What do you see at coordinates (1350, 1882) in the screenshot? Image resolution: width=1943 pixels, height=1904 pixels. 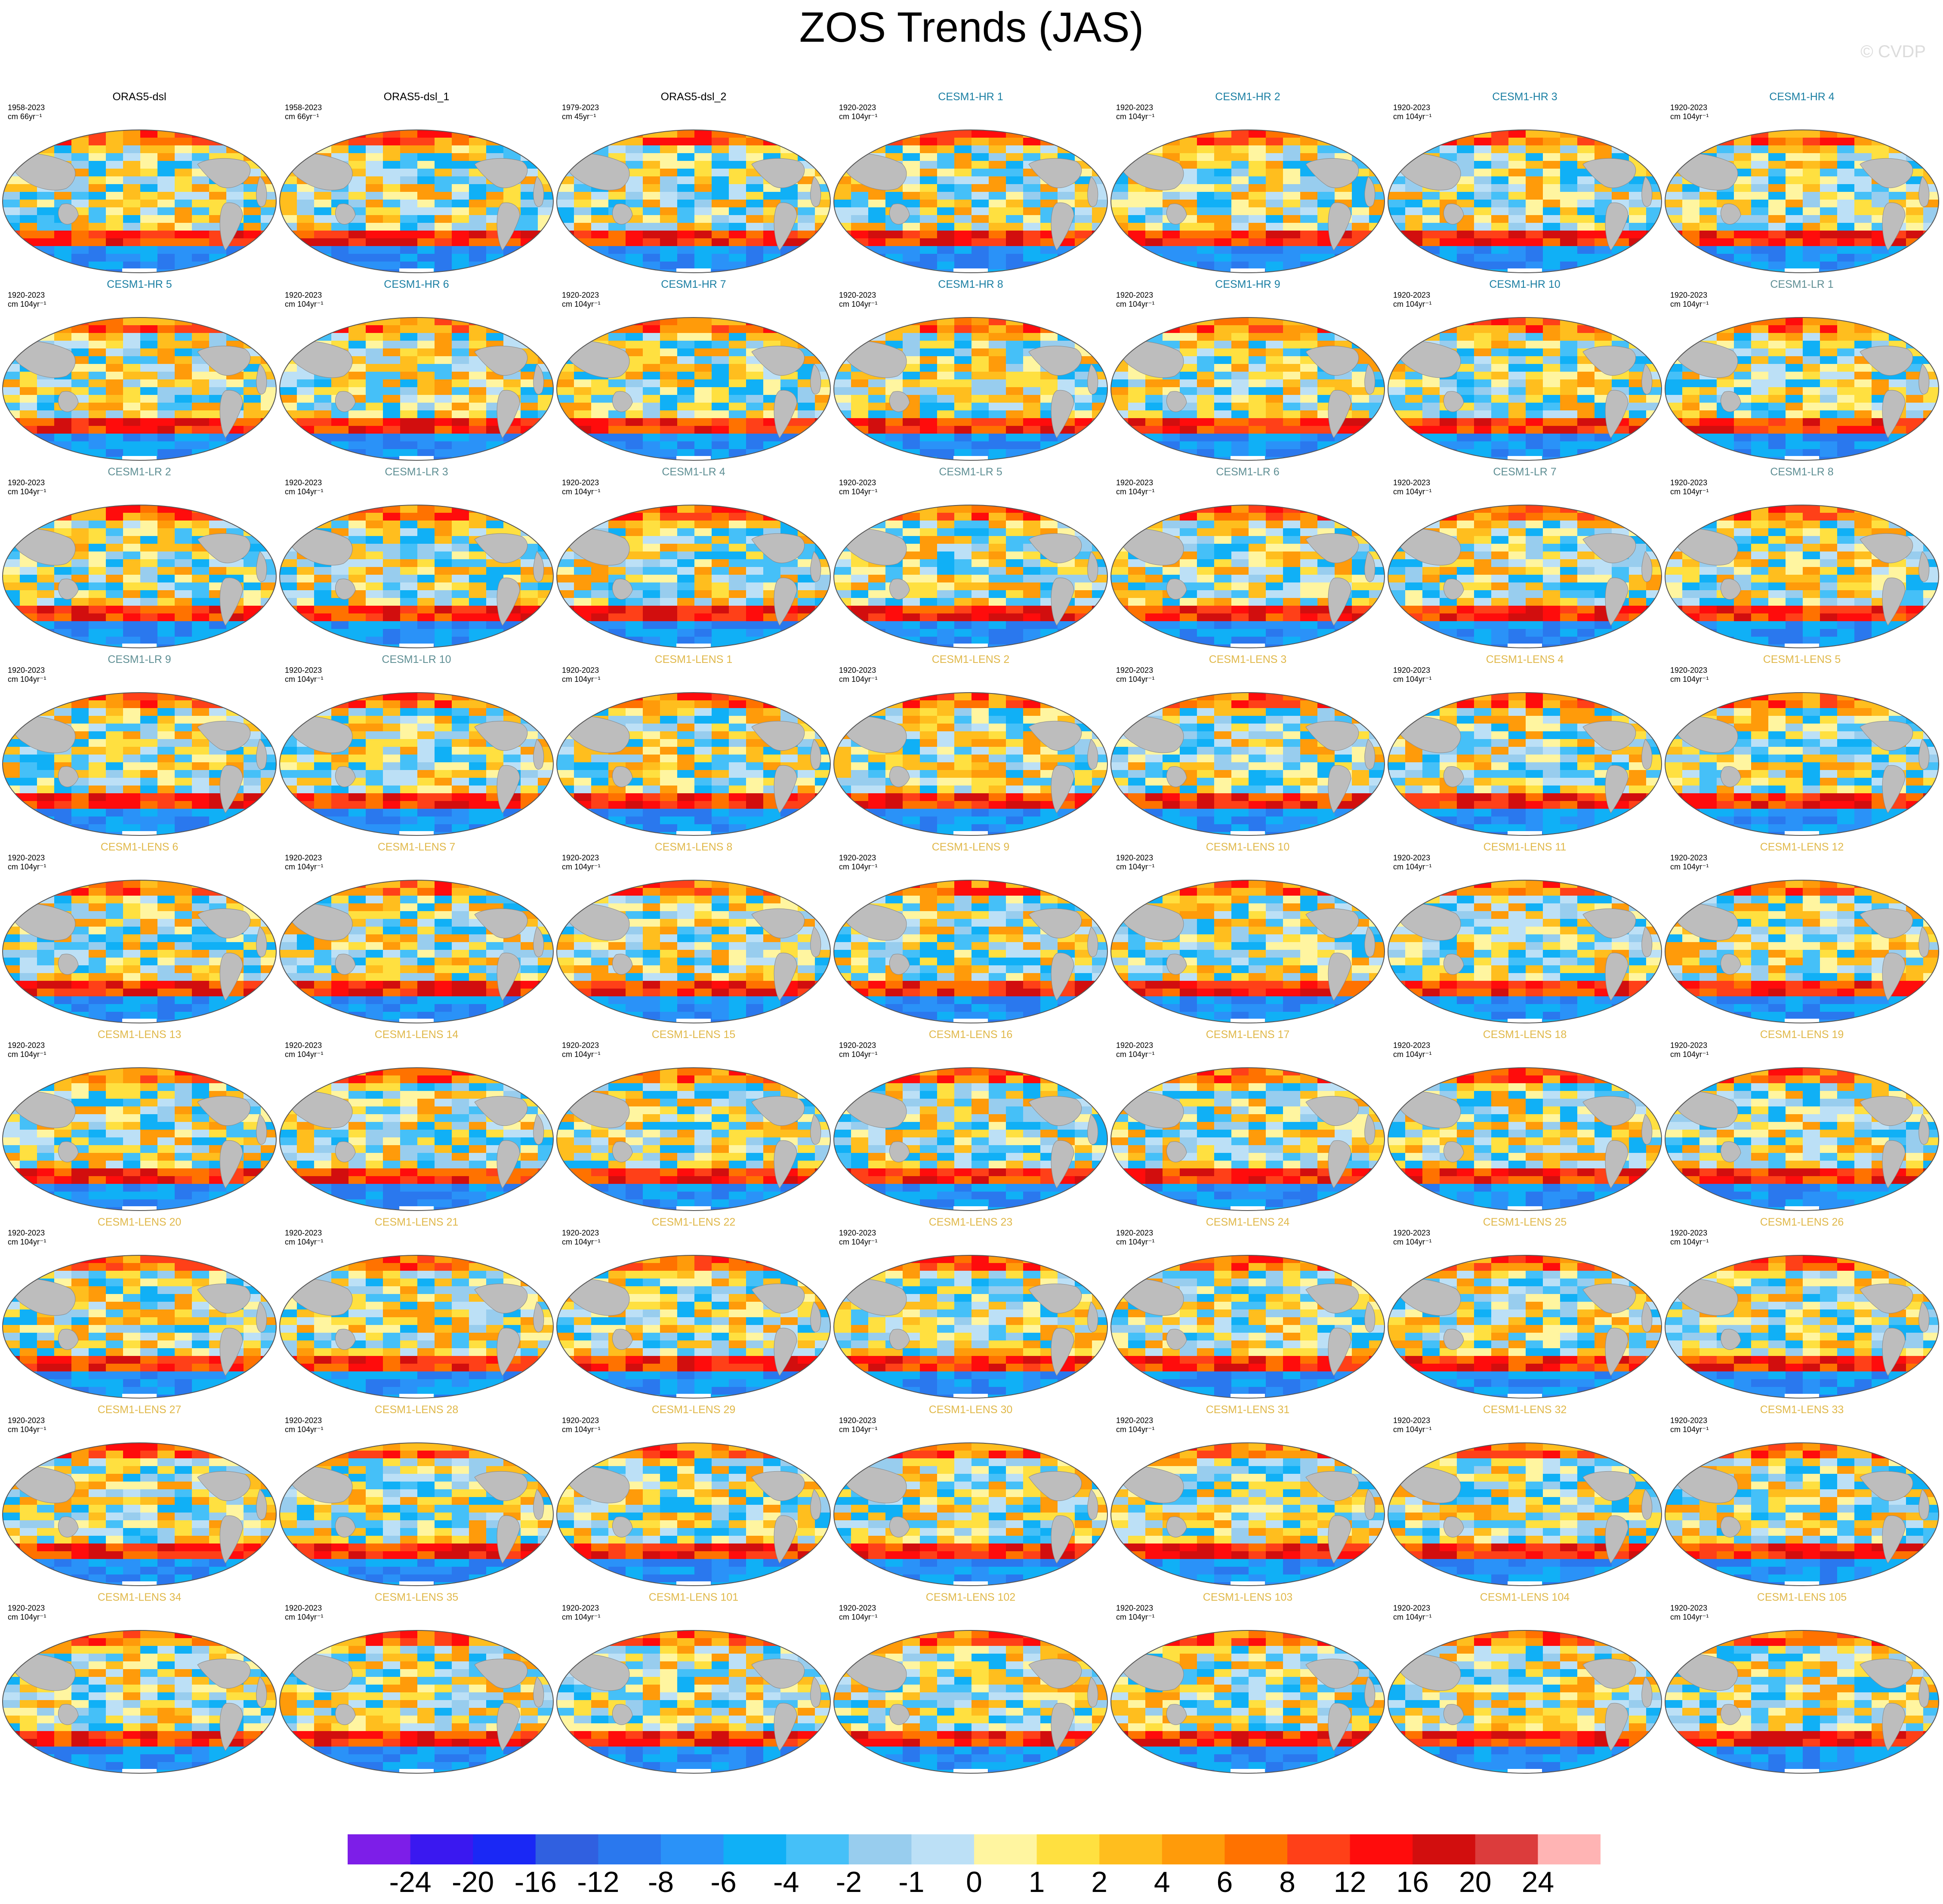 I see `colorbar-tick-label: 12` at bounding box center [1350, 1882].